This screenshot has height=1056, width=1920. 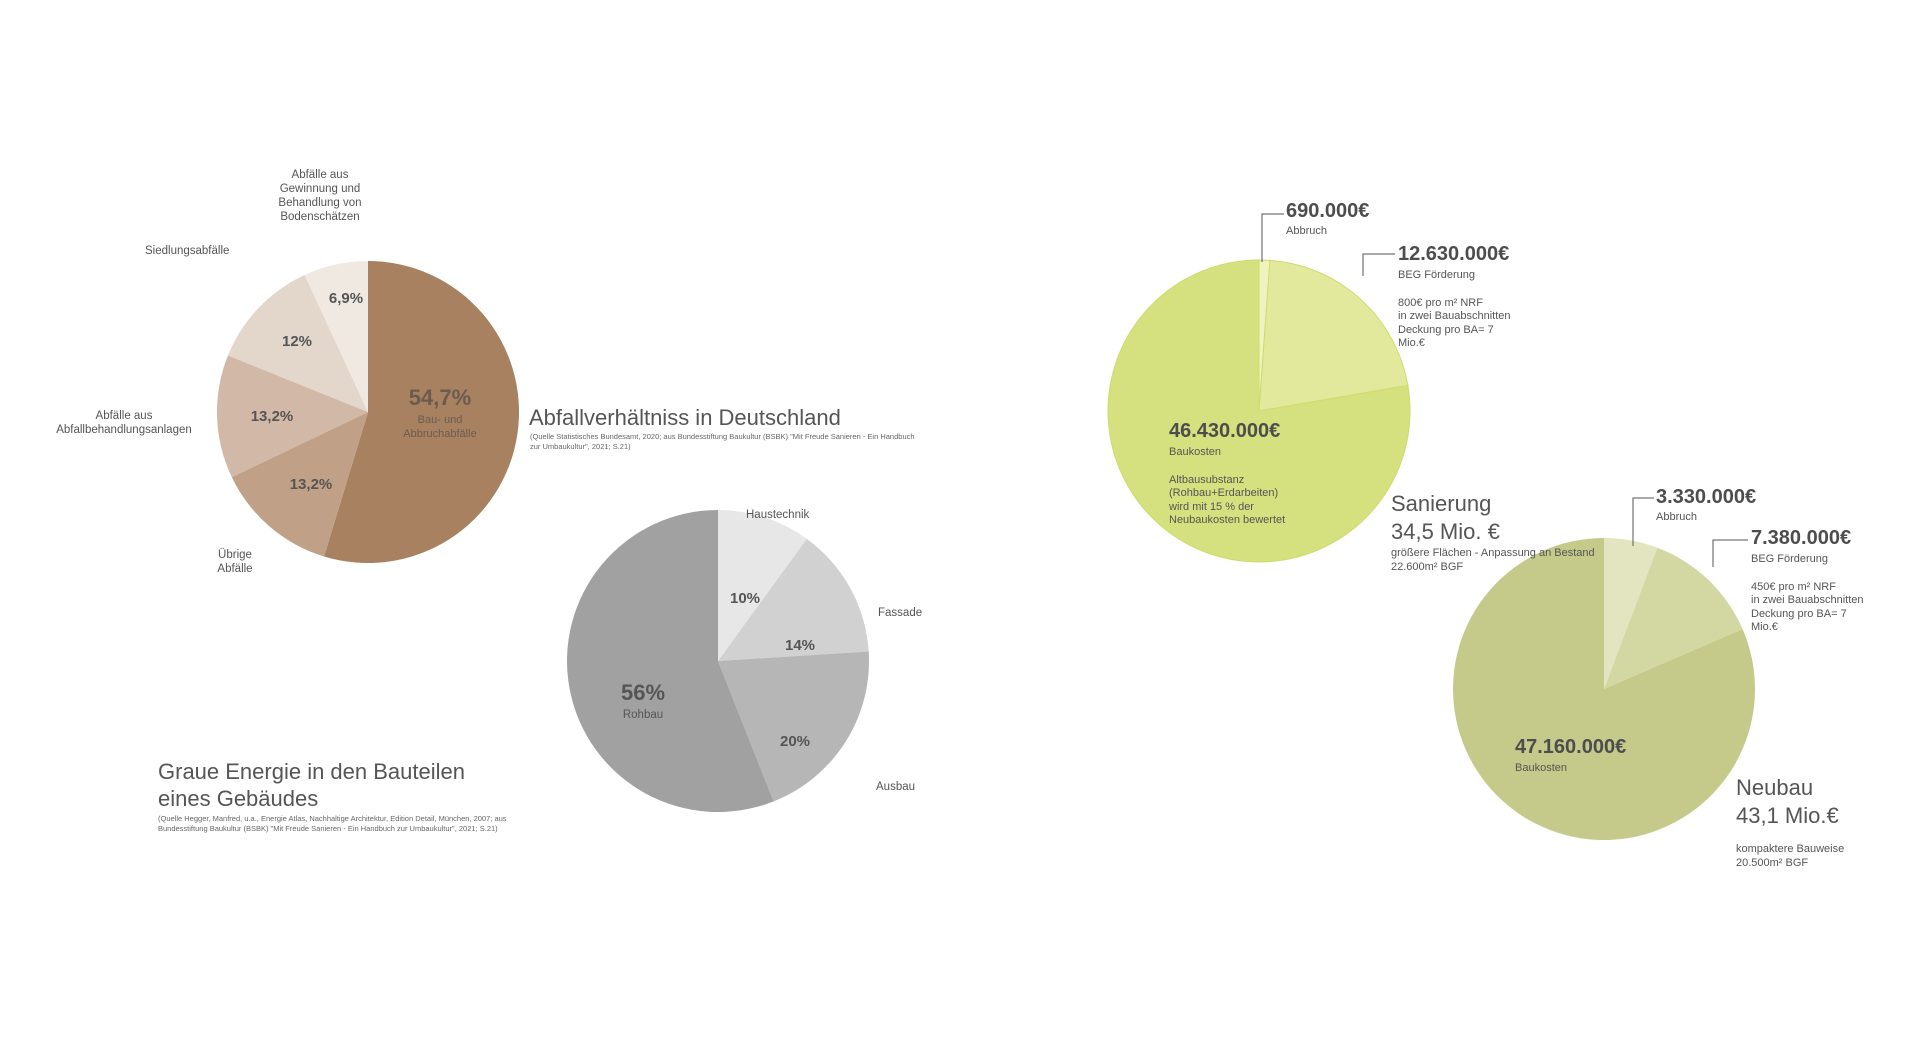 I want to click on neubau-baukosten-callout: 47.160.000€ Baukosten, so click(x=1570, y=756).